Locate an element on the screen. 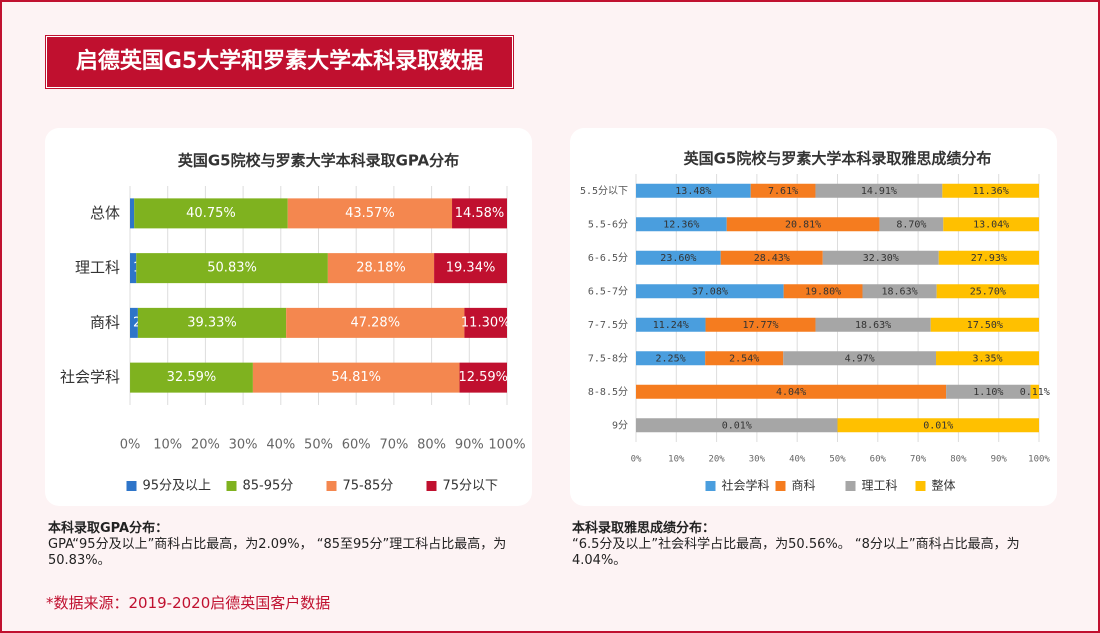 The height and width of the screenshot is (633, 1100). value-label: 8.70% is located at coordinates (911, 224).